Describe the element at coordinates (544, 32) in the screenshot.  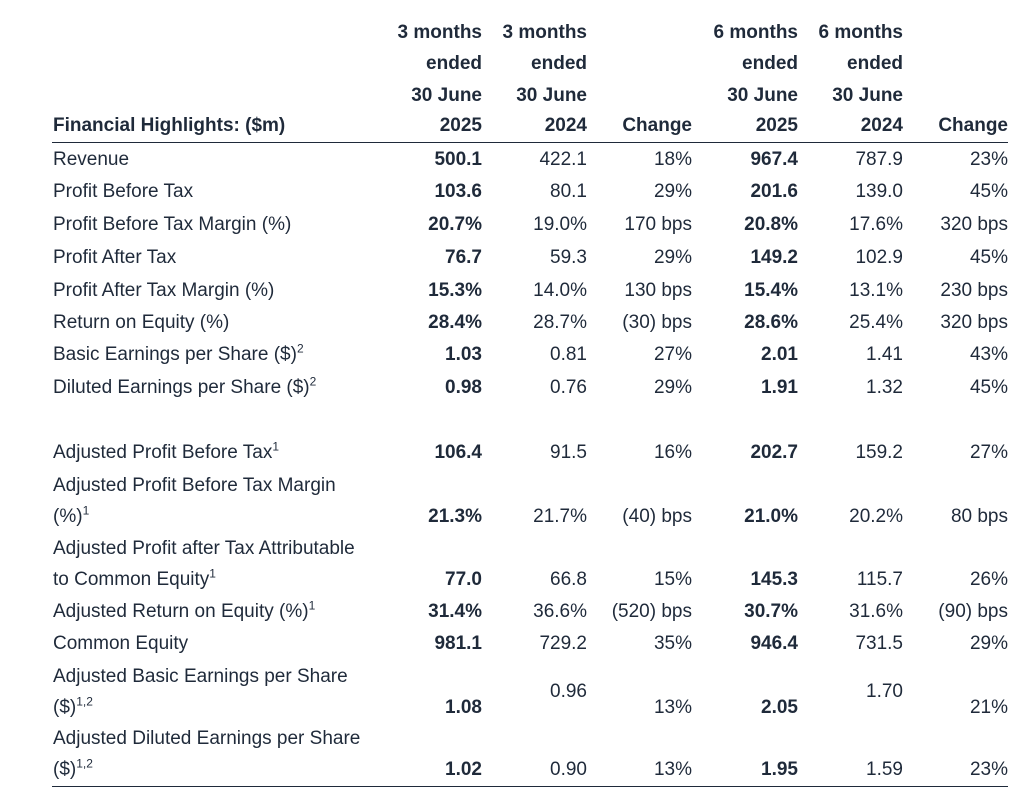
I see `column-header-line: 3 months` at that location.